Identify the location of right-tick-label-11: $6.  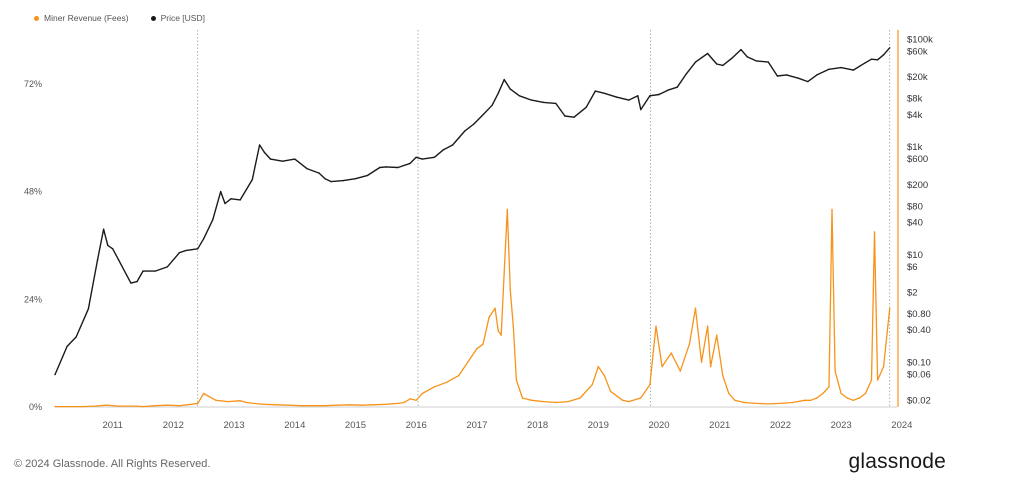
(912, 267).